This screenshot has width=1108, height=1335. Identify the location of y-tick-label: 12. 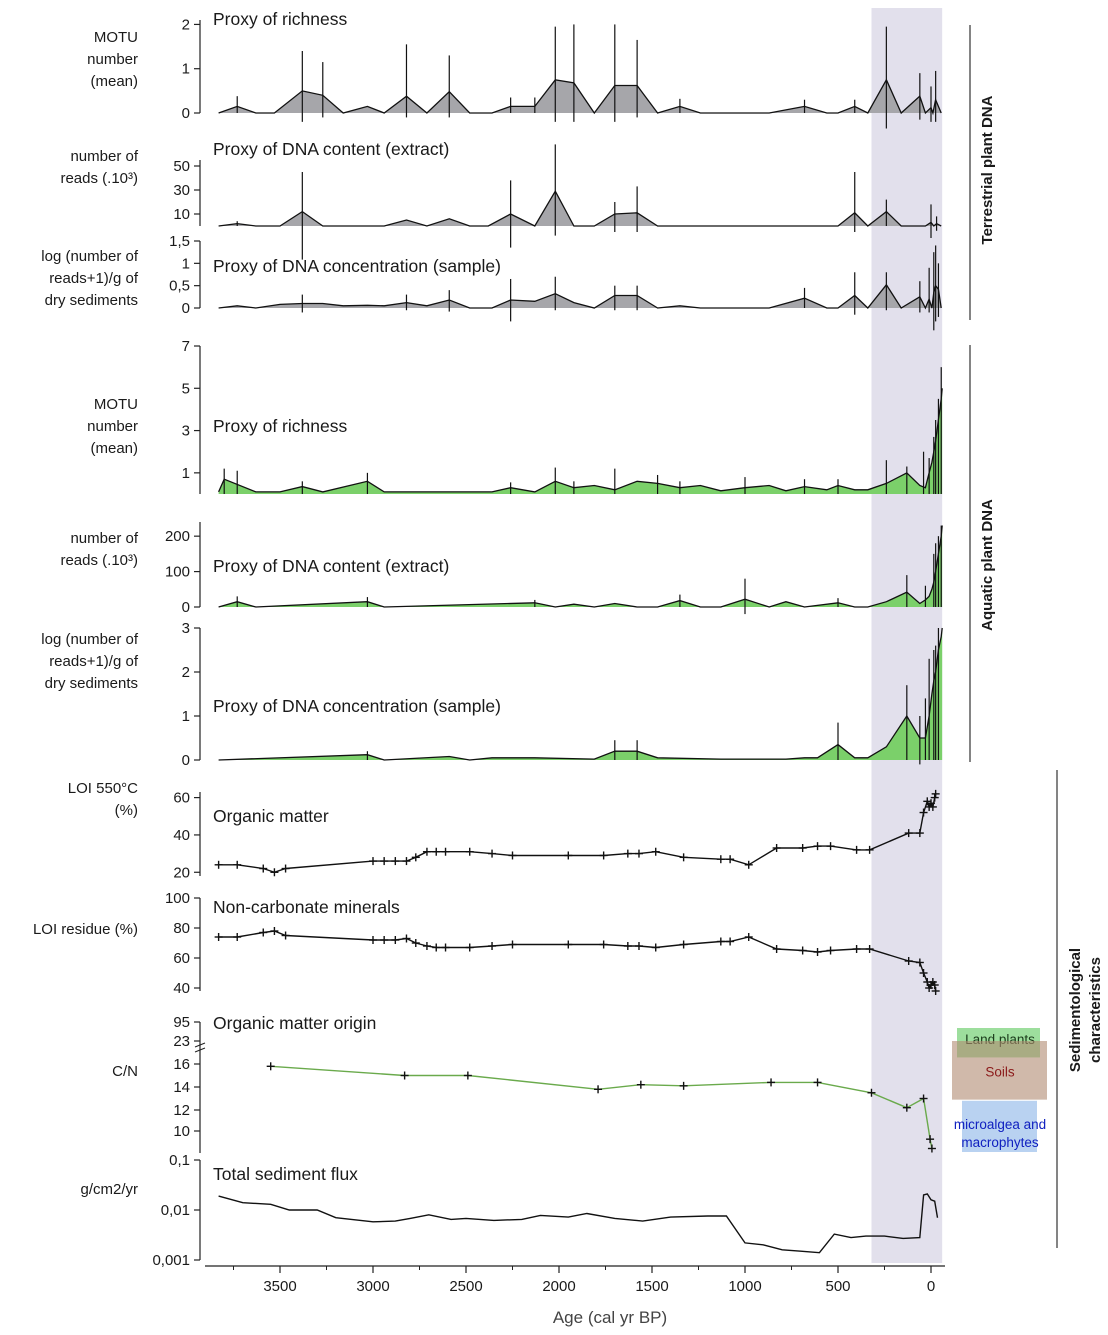
(181, 1110).